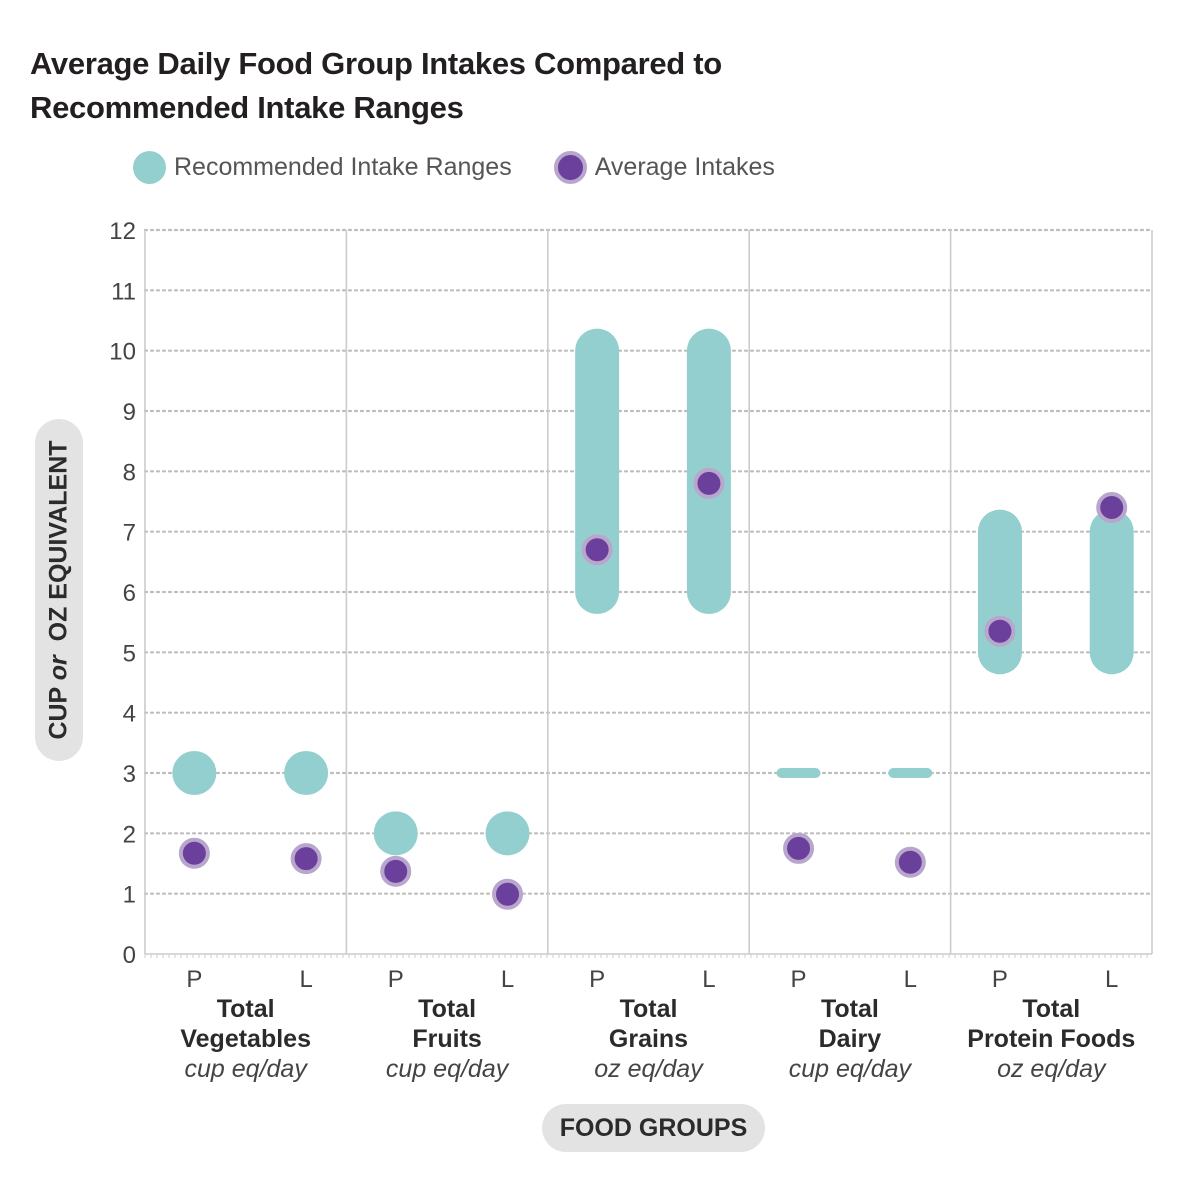 Image resolution: width=1186 pixels, height=1192 pixels. I want to click on y-tick-label: 7, so click(129, 533).